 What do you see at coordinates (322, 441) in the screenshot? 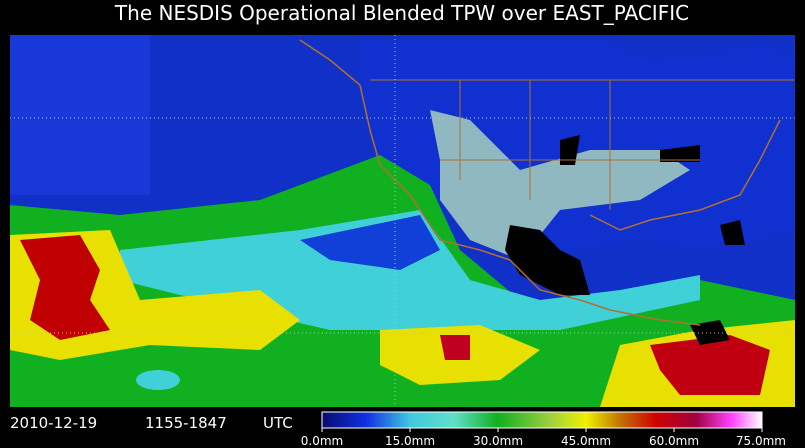
I see `colorbar-label: 0.0mm` at bounding box center [322, 441].